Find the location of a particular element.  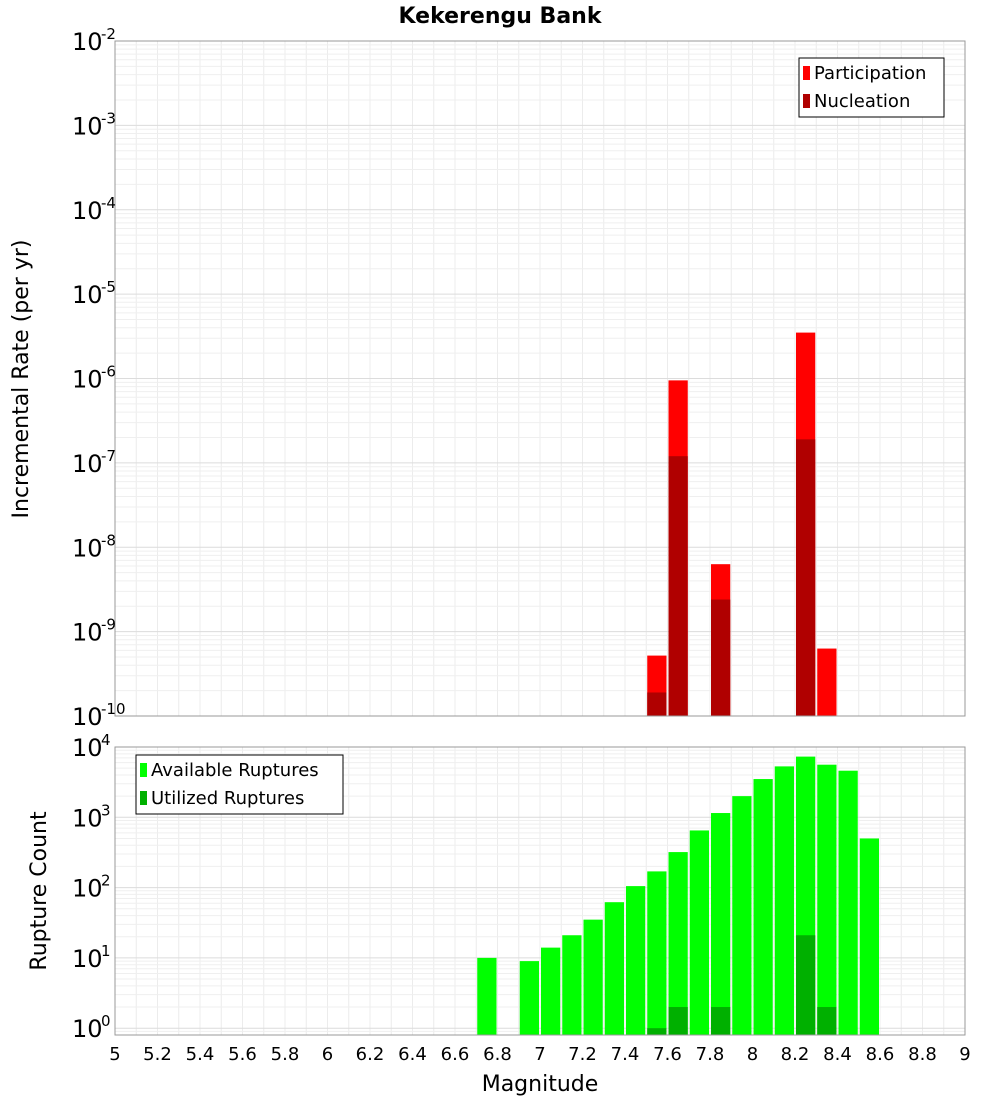

count-bars is located at coordinates (678, 895).